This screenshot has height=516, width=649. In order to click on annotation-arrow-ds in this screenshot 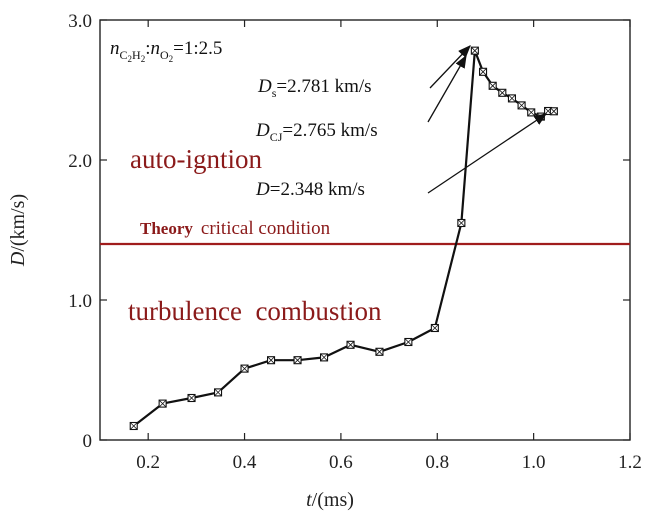, I will do `click(450, 67)`.